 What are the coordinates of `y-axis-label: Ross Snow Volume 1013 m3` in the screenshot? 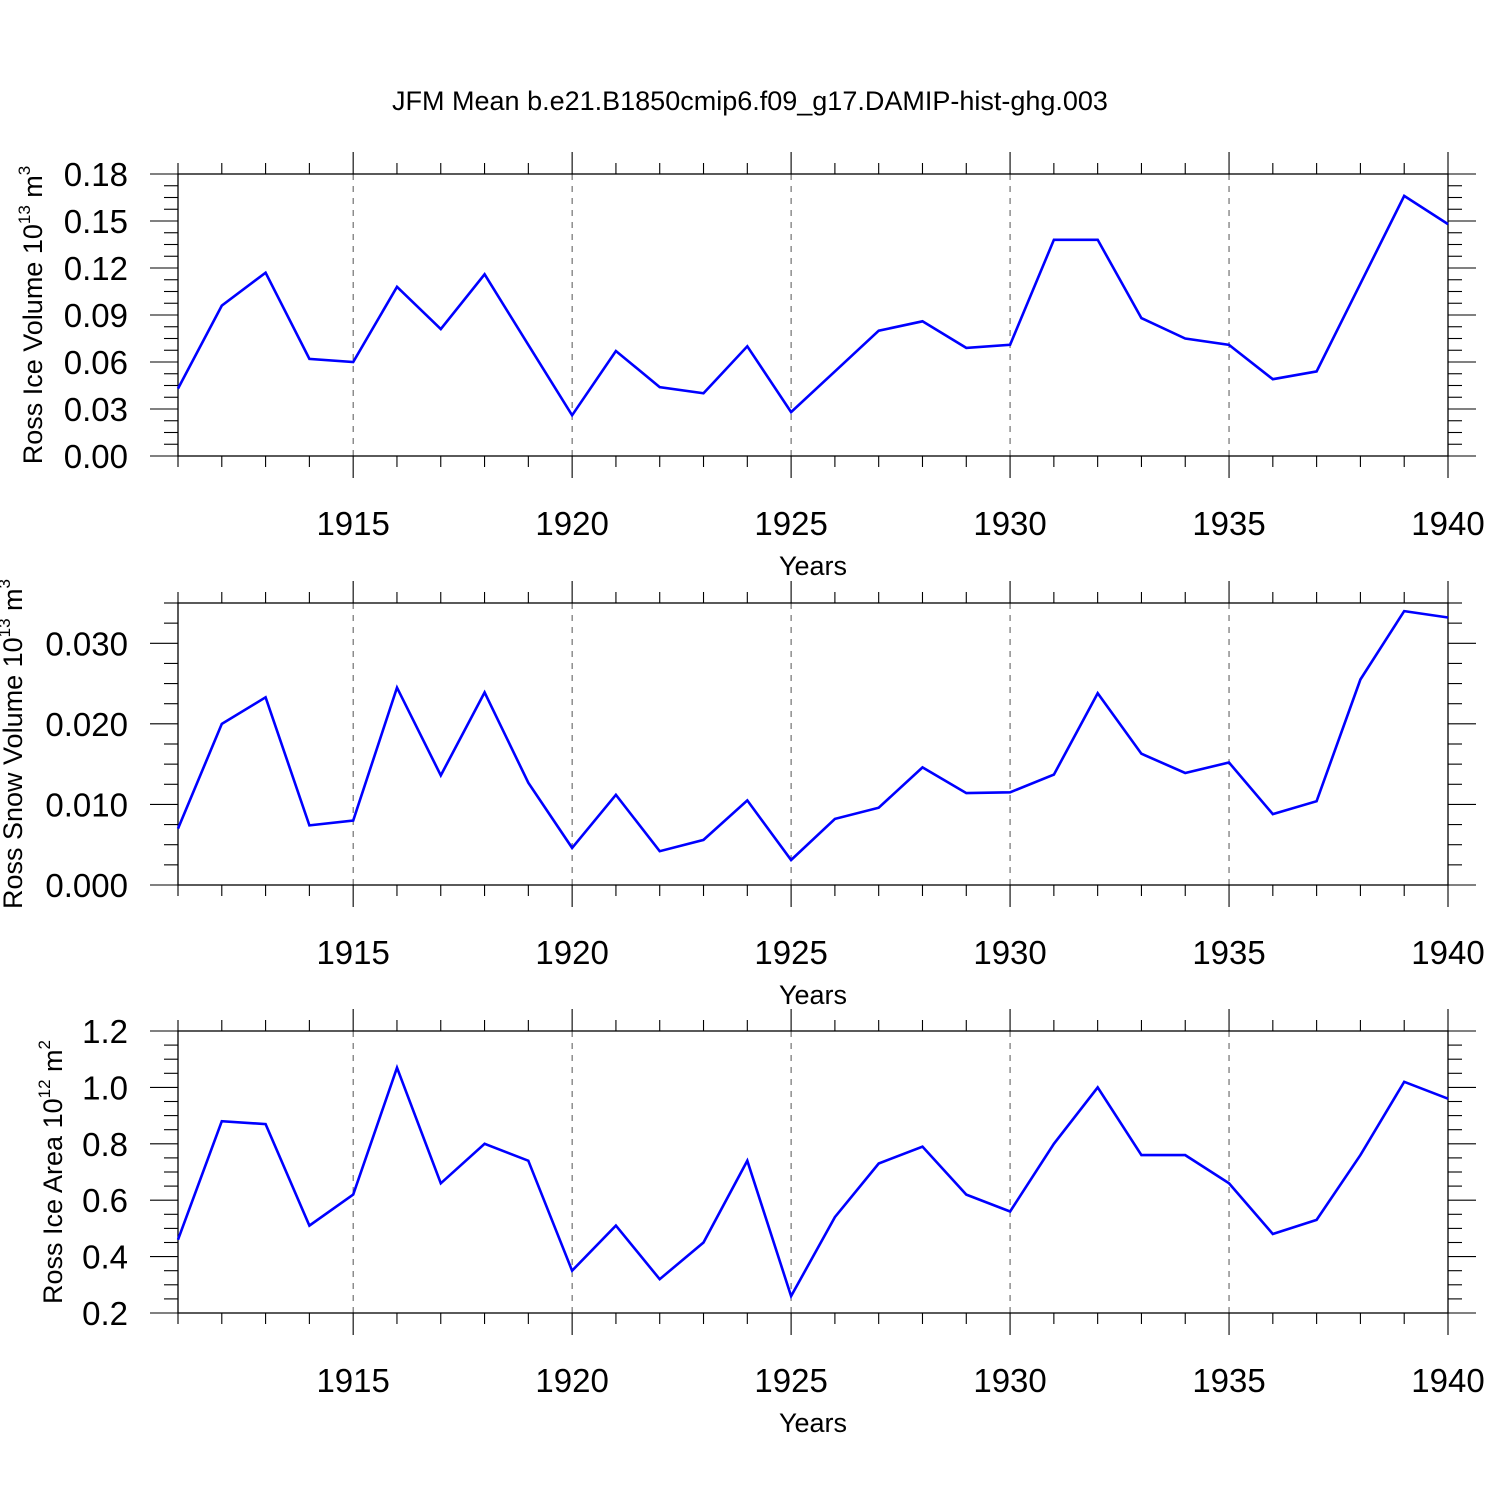 It's located at (14, 744).